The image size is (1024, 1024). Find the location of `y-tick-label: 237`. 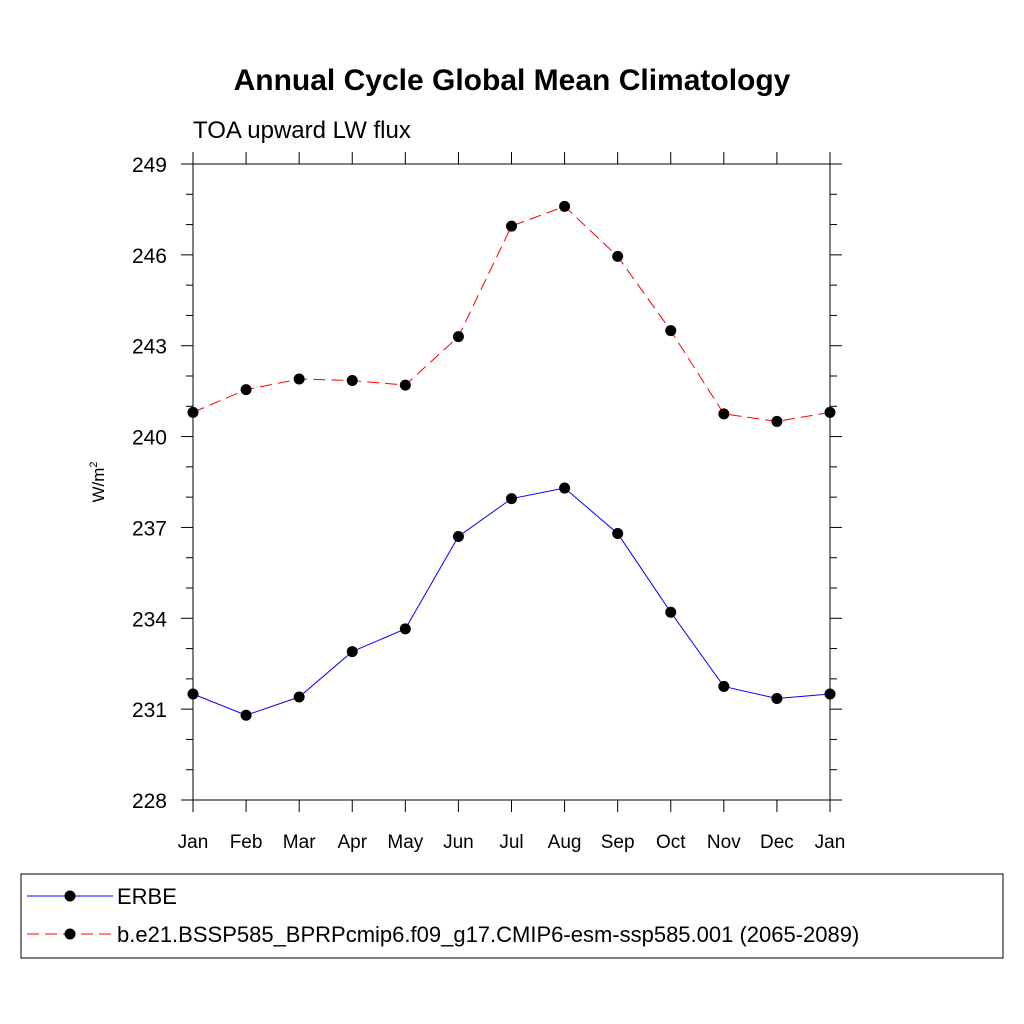

y-tick-label: 237 is located at coordinates (149, 528).